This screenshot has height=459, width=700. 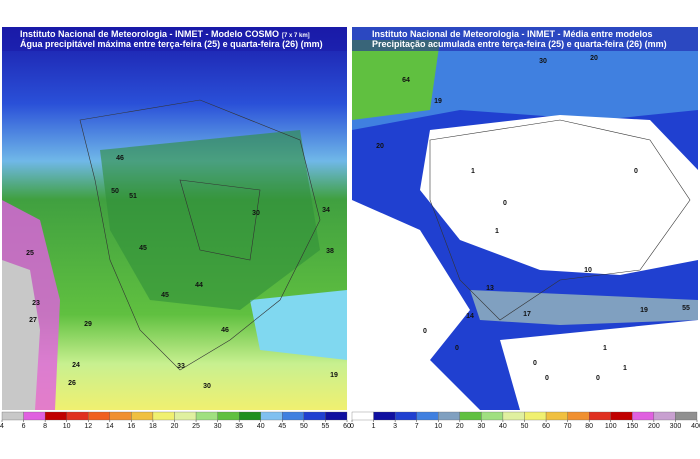 I want to click on map-label: 46, so click(x=120, y=158).